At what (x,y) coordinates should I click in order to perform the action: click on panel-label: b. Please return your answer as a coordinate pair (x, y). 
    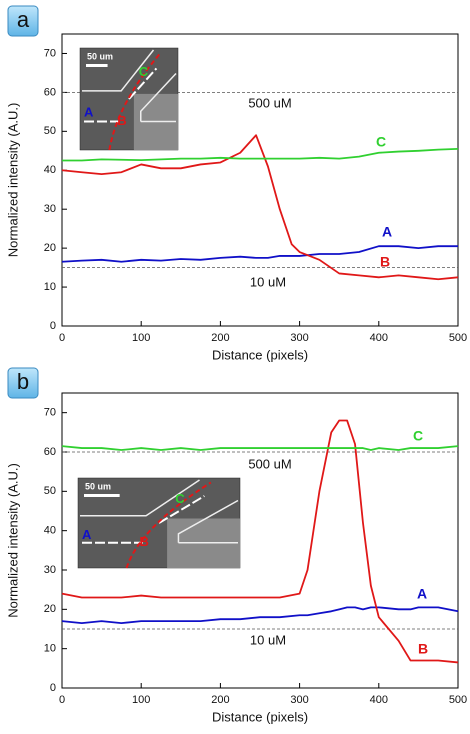
    Looking at the image, I should click on (23, 381).